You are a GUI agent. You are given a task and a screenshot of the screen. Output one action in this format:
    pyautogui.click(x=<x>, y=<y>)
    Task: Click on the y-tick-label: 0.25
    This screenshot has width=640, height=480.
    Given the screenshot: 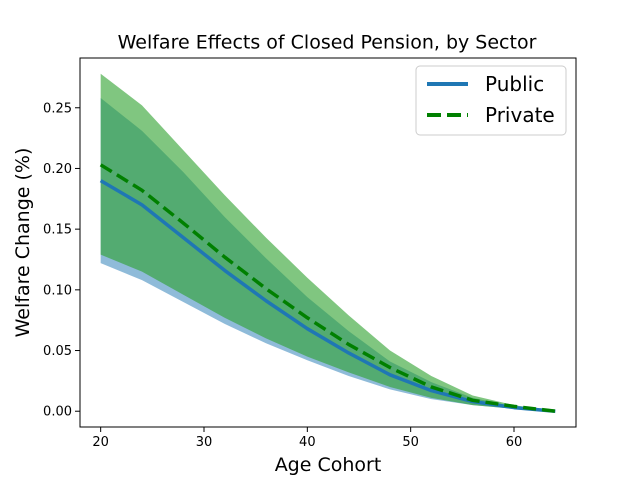 What is the action you would take?
    pyautogui.click(x=57, y=108)
    